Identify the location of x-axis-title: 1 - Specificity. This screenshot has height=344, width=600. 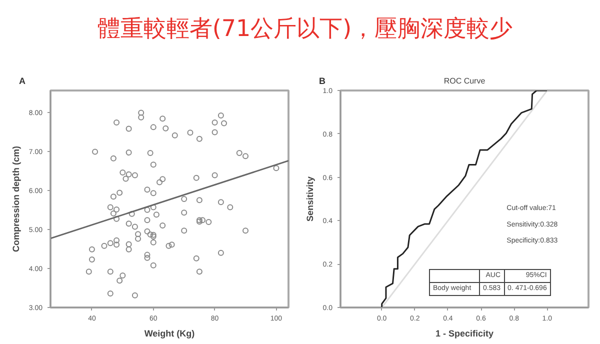
(464, 333).